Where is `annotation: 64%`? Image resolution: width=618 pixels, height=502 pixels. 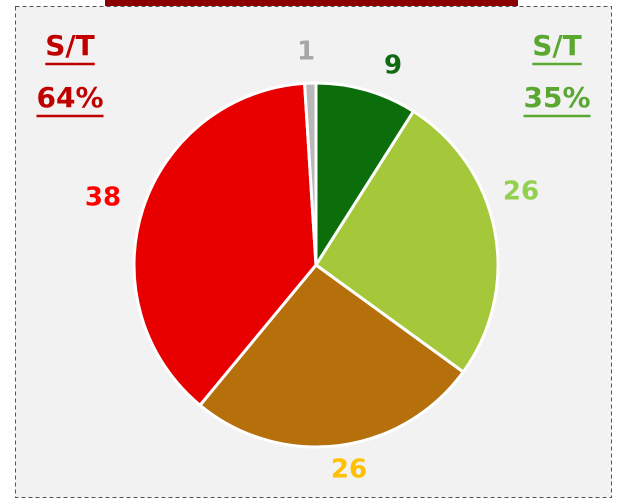 annotation: 64% is located at coordinates (69, 97).